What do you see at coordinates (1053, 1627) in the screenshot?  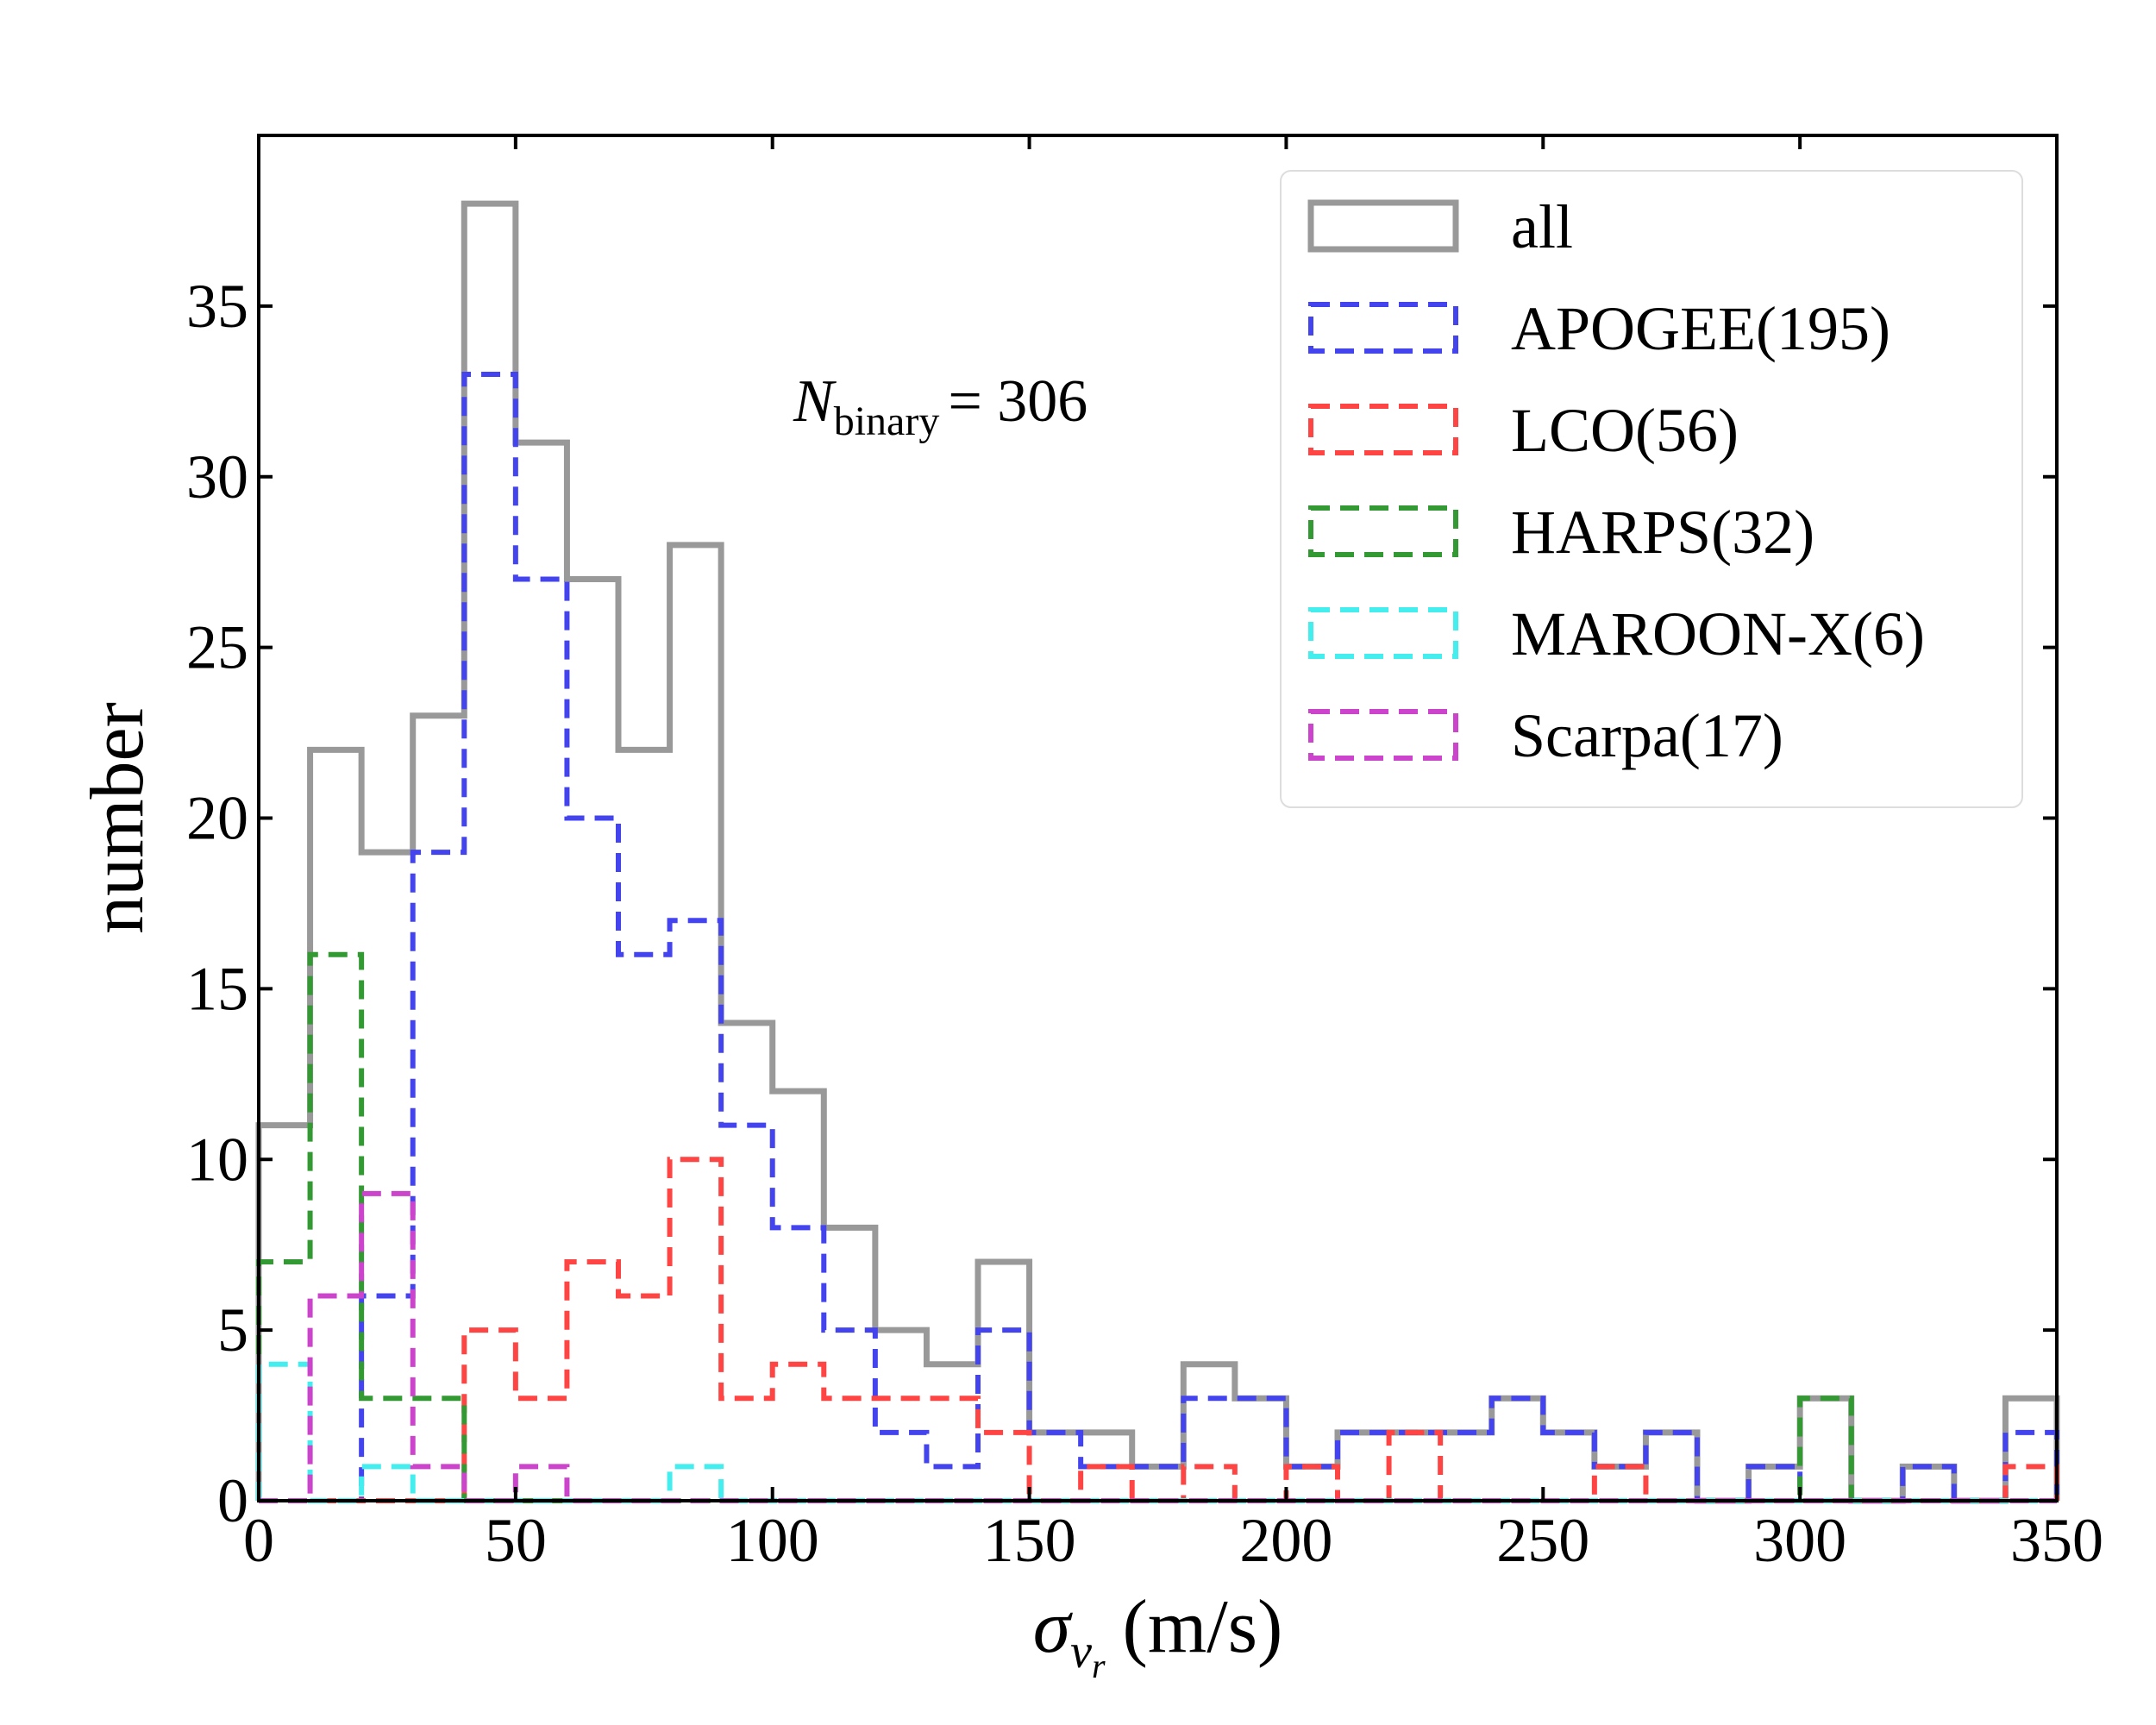 I see `x-axis-title-symbol: σ` at bounding box center [1053, 1627].